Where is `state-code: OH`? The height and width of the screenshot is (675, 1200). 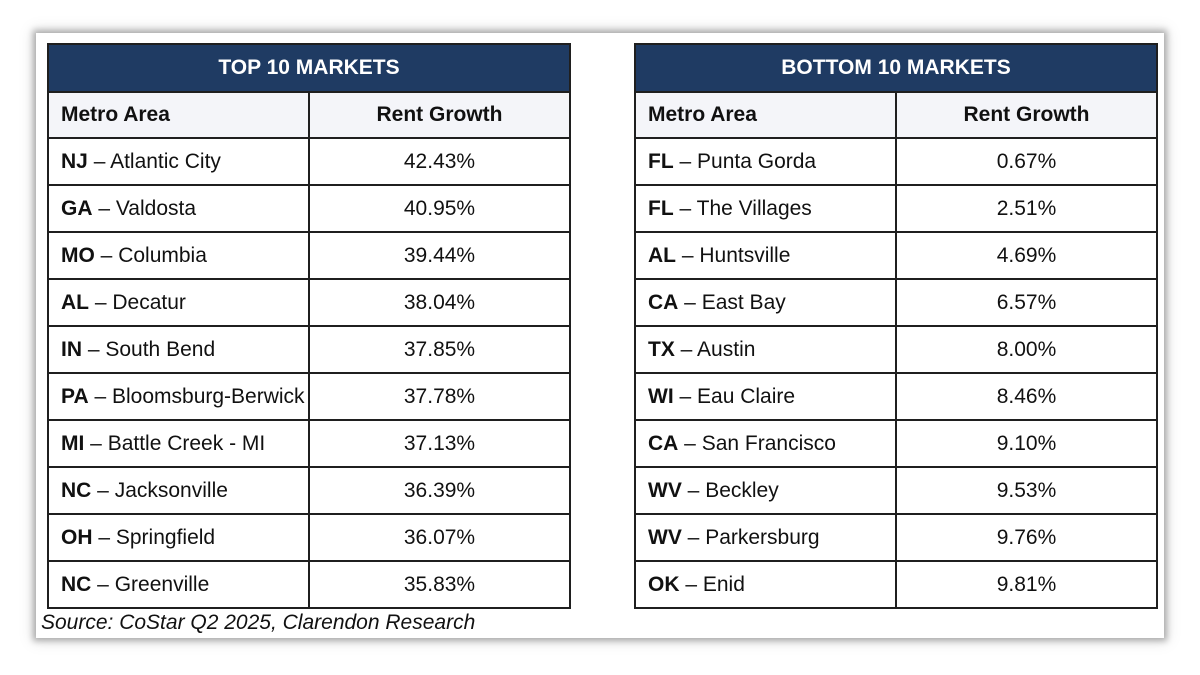 state-code: OH is located at coordinates (77, 537).